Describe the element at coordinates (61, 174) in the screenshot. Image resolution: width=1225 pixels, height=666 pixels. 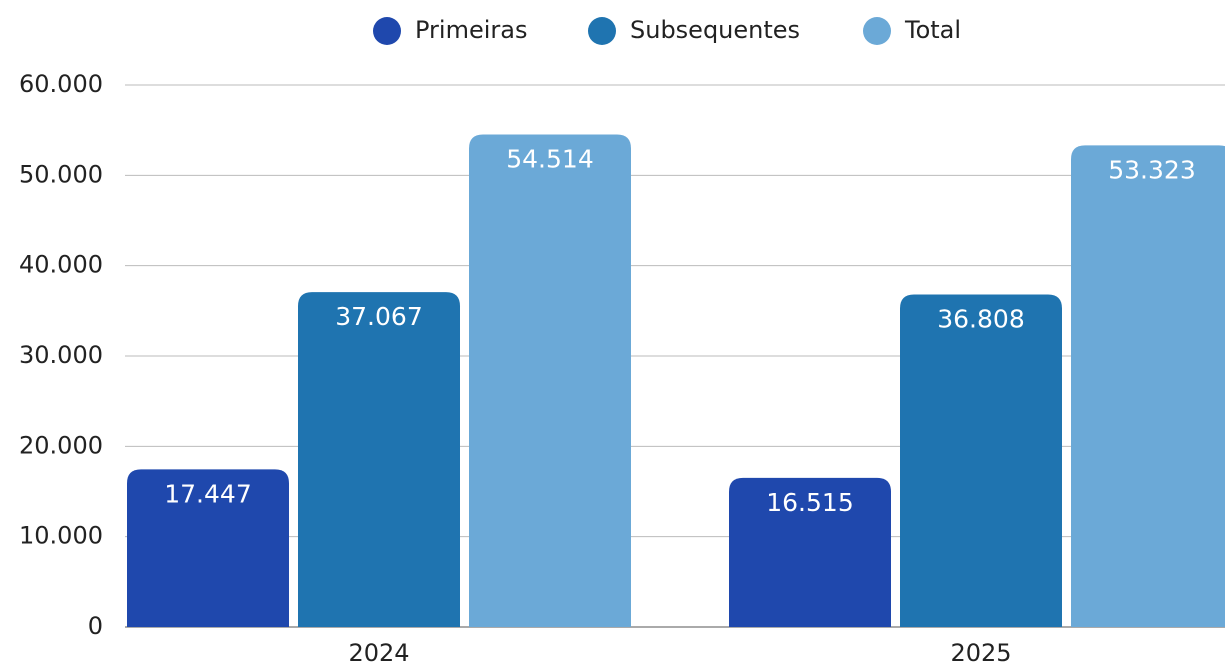
I see `y-tick-label: 50.000` at that location.